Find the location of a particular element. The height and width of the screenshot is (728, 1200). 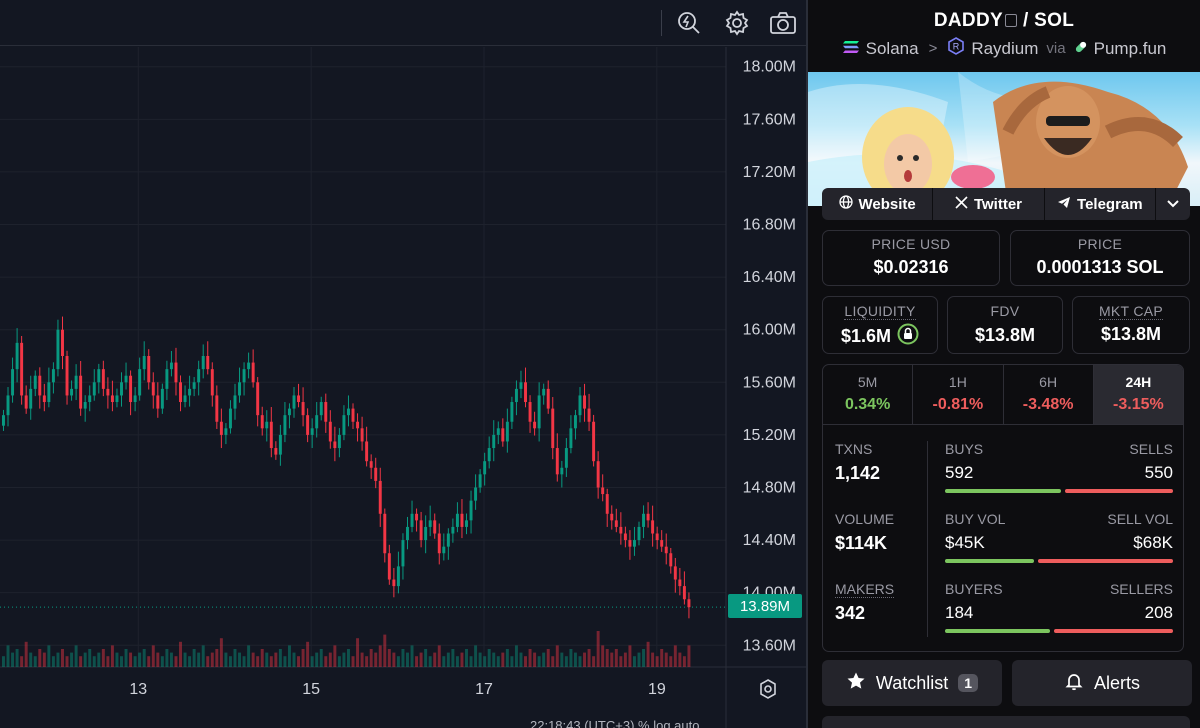

alerts-button: Alerts is located at coordinates (1102, 683).